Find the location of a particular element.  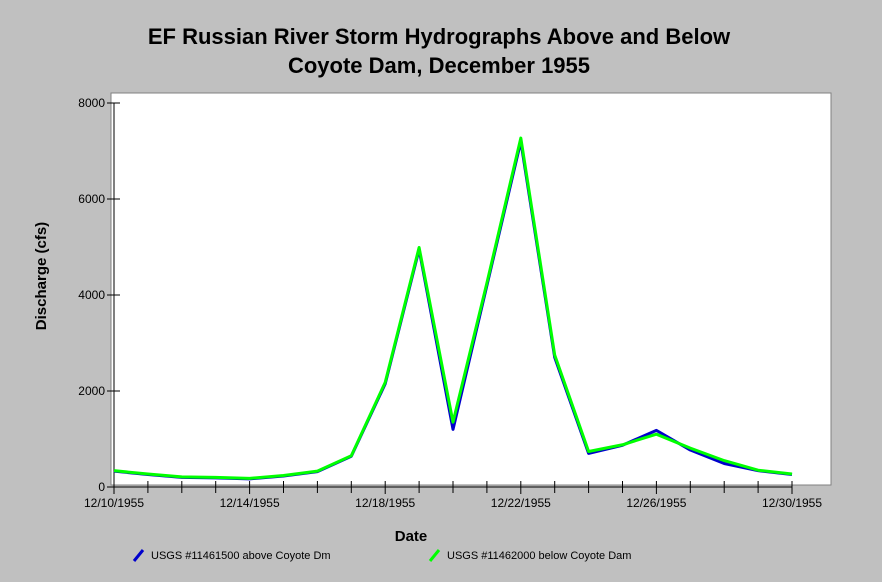

x-axis-label: Date is located at coordinates (411, 536).